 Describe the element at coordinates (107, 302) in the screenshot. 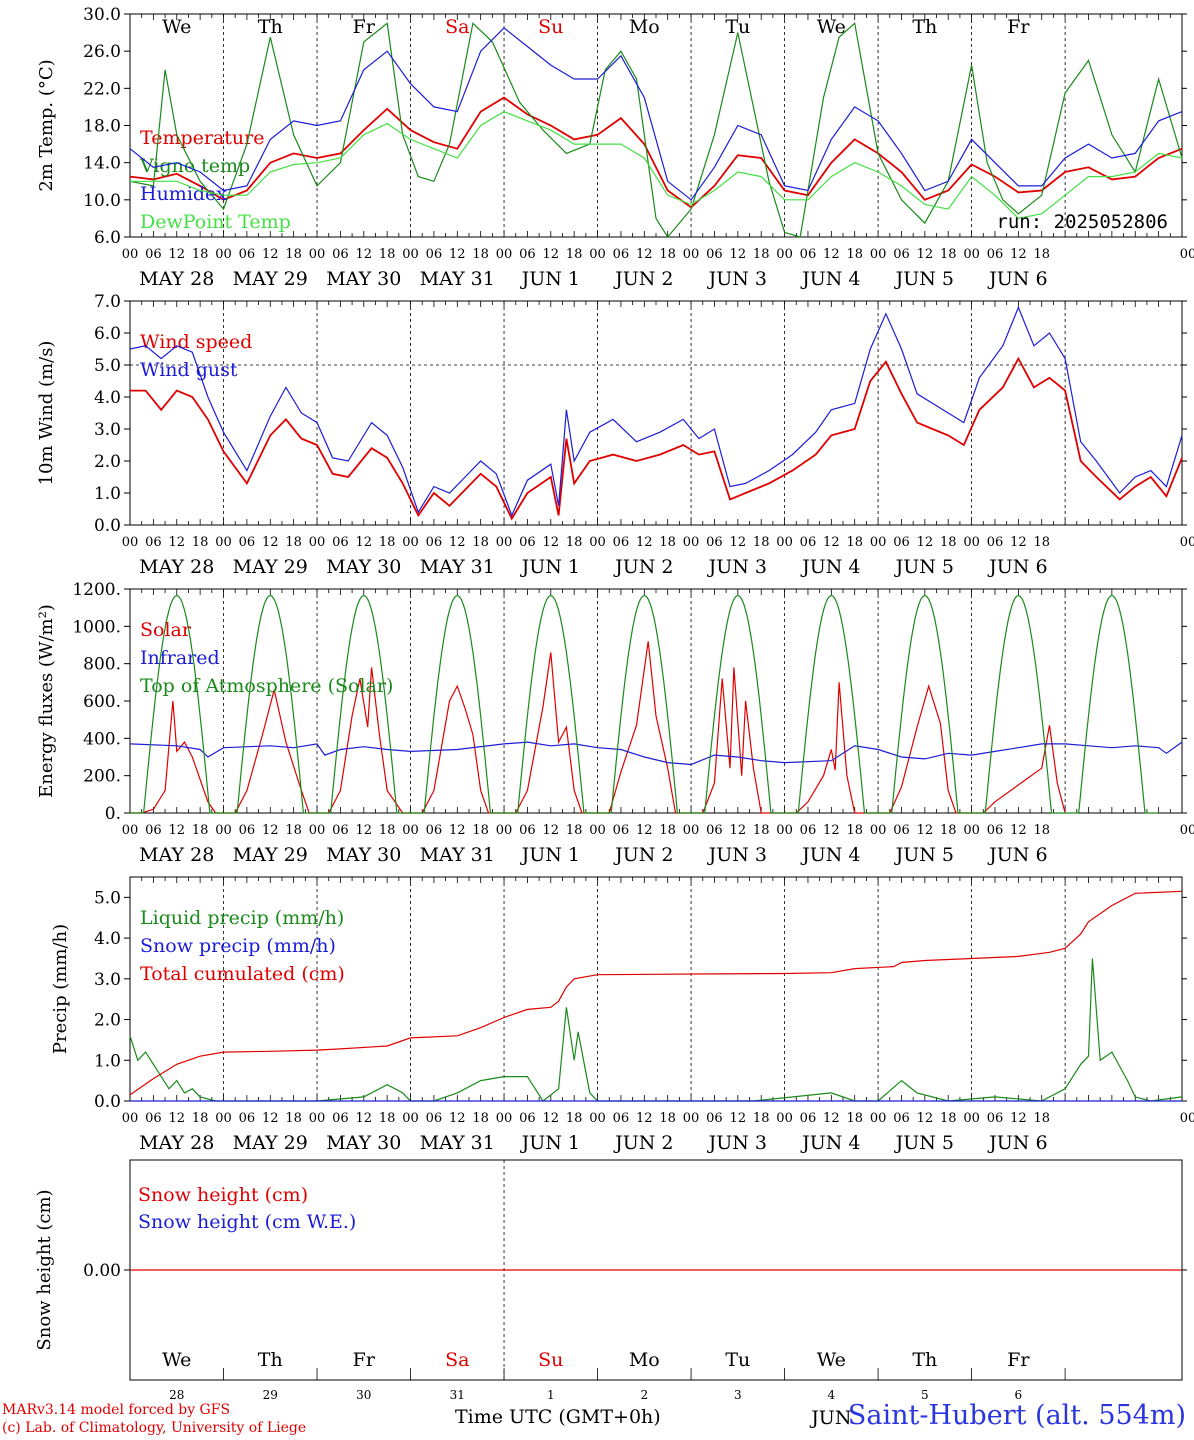

I see `y-tick-label: 7.0` at that location.